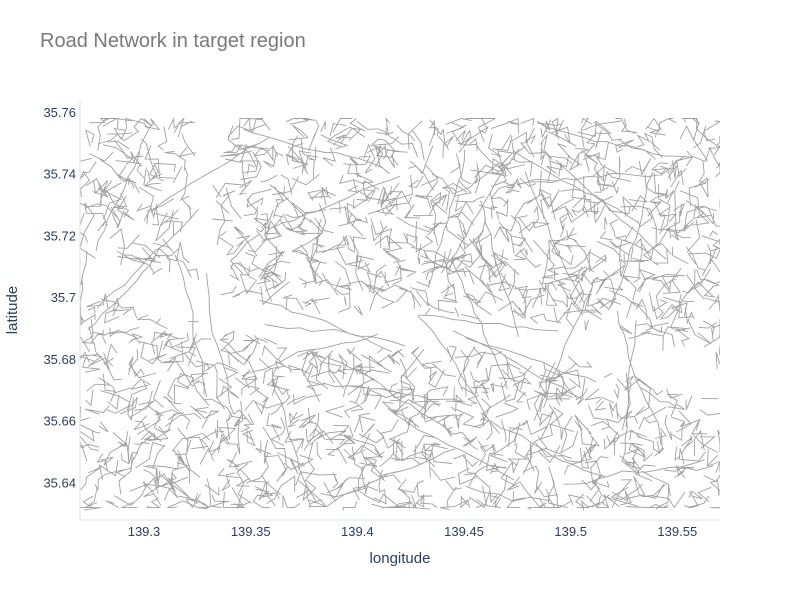 The height and width of the screenshot is (600, 800). Describe the element at coordinates (59, 482) in the screenshot. I see `y-tick-label: 35.64` at that location.